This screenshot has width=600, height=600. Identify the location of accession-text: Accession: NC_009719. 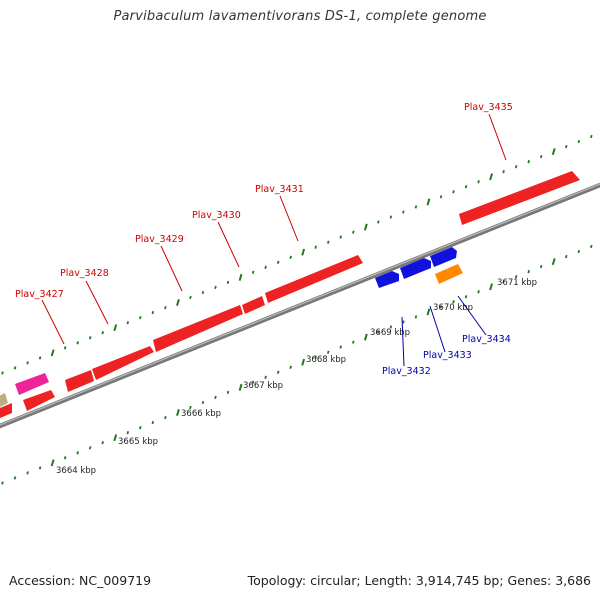
(80, 580).